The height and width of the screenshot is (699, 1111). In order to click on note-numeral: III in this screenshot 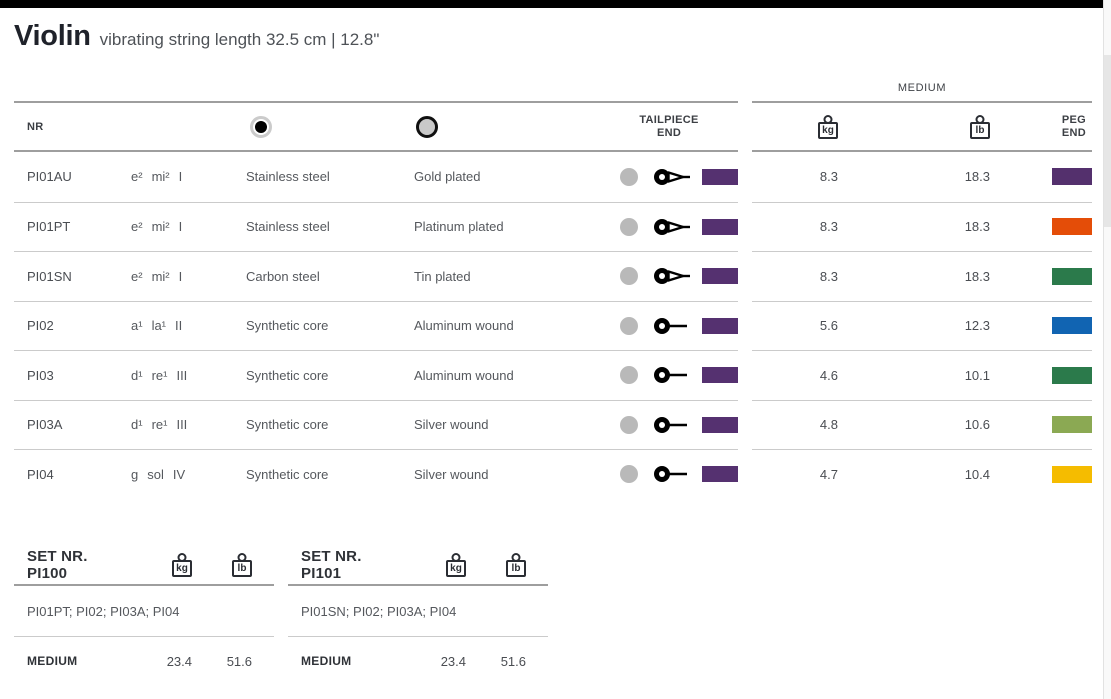, I will do `click(182, 375)`.